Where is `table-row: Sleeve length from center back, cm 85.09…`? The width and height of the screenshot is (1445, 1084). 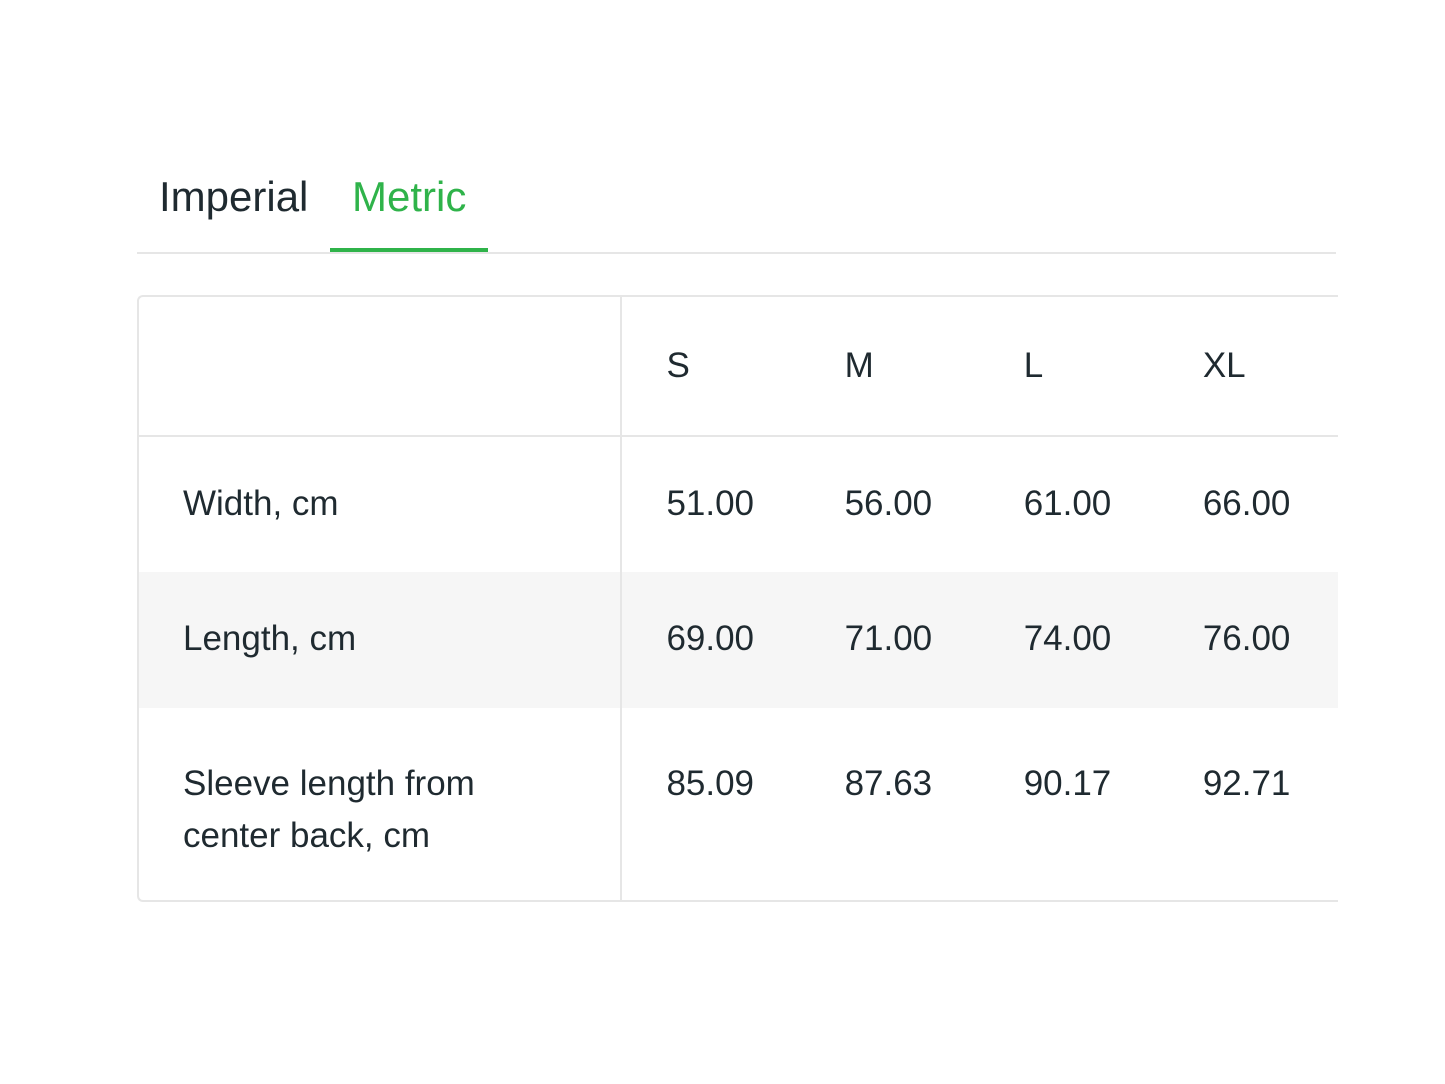
table-row: Sleeve length from center back, cm 85.09… is located at coordinates (738, 804).